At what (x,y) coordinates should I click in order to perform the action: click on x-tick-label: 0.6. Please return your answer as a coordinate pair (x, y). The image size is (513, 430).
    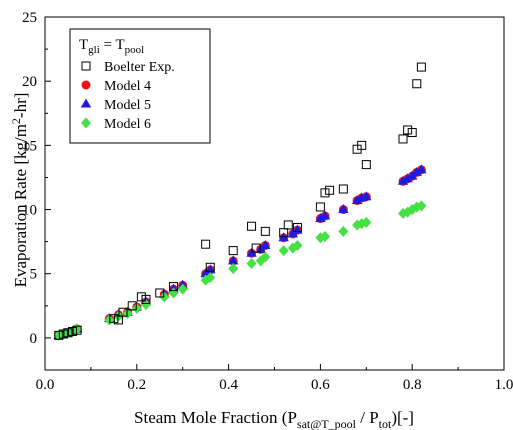
    Looking at the image, I should click on (320, 385).